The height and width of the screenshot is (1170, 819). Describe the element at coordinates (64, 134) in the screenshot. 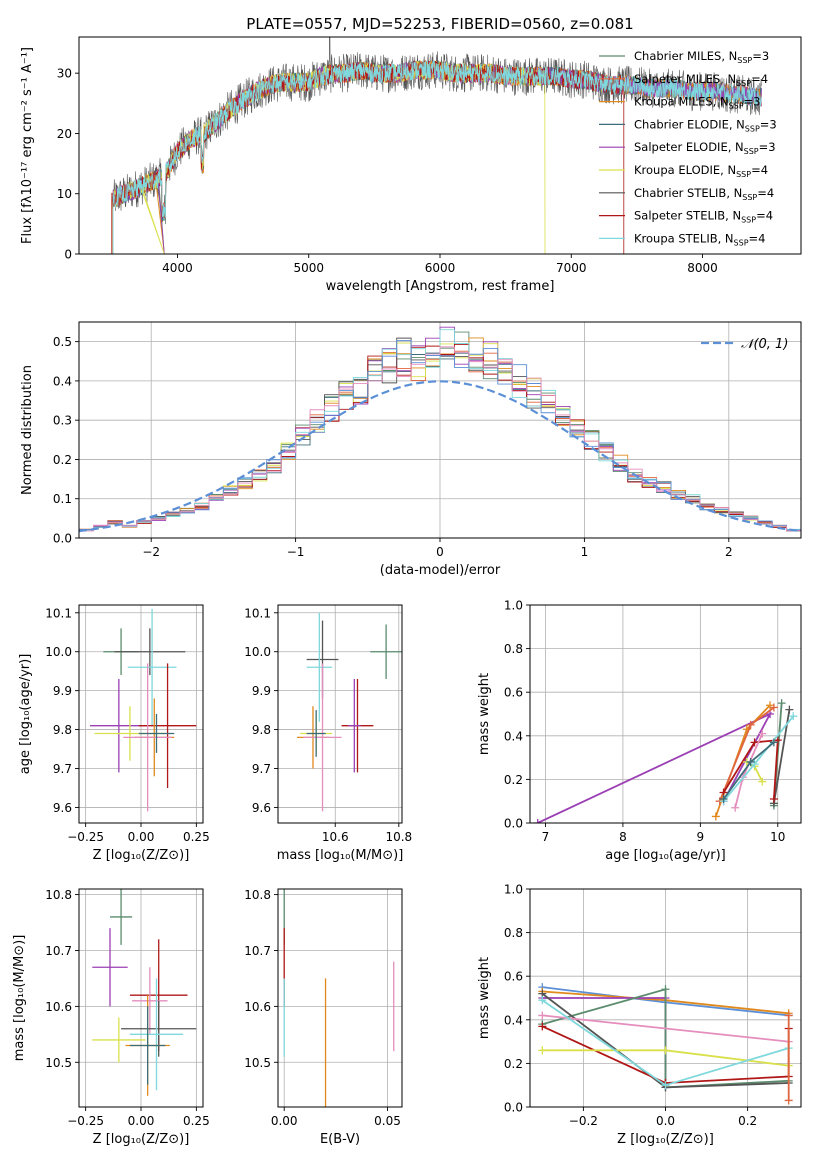

I see `y-tick-label: 20` at that location.